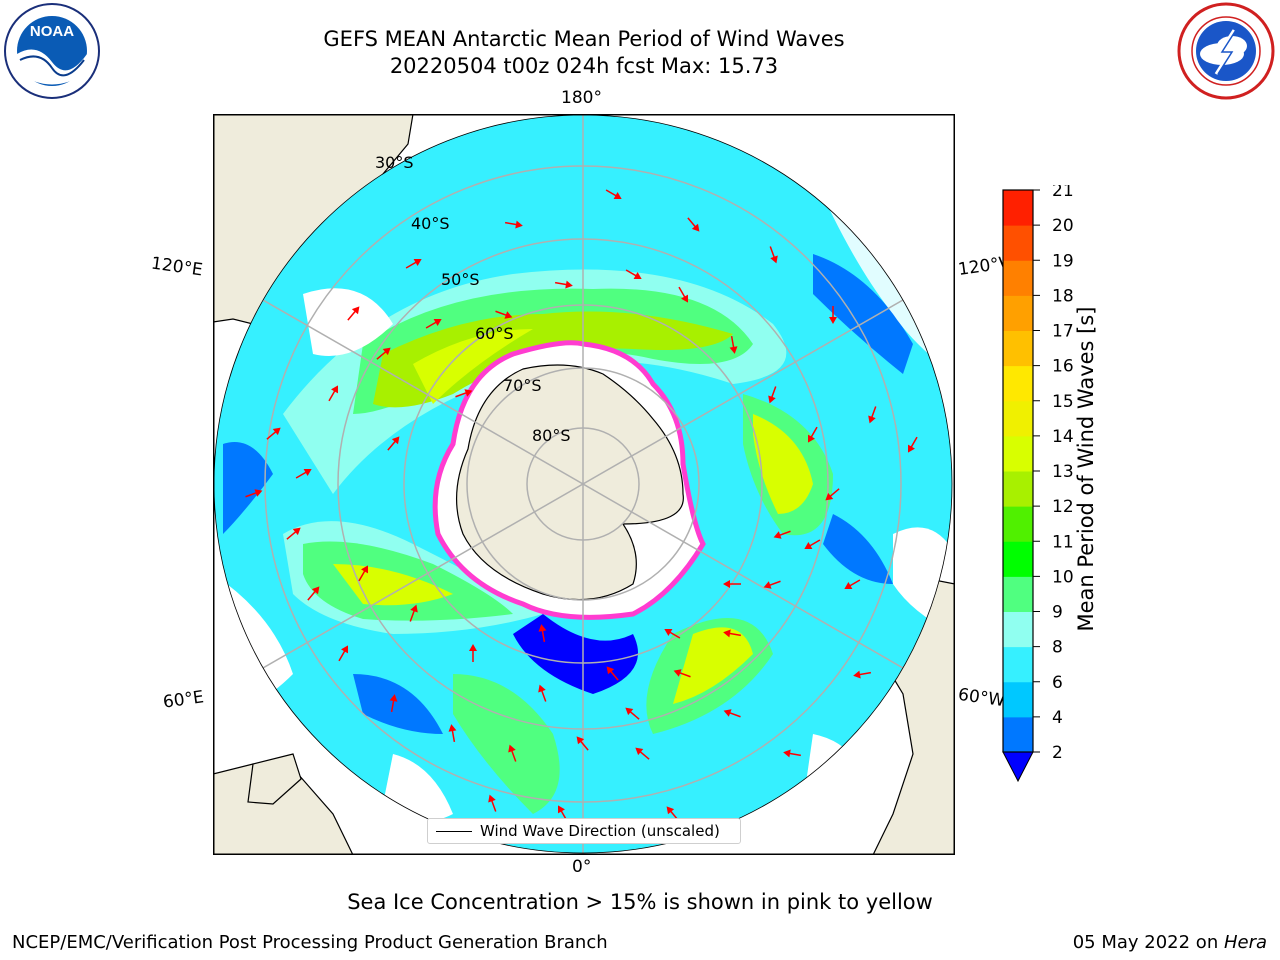 The width and height of the screenshot is (1280, 960). I want to click on colorbar-tick-label: 20, so click(1063, 226).